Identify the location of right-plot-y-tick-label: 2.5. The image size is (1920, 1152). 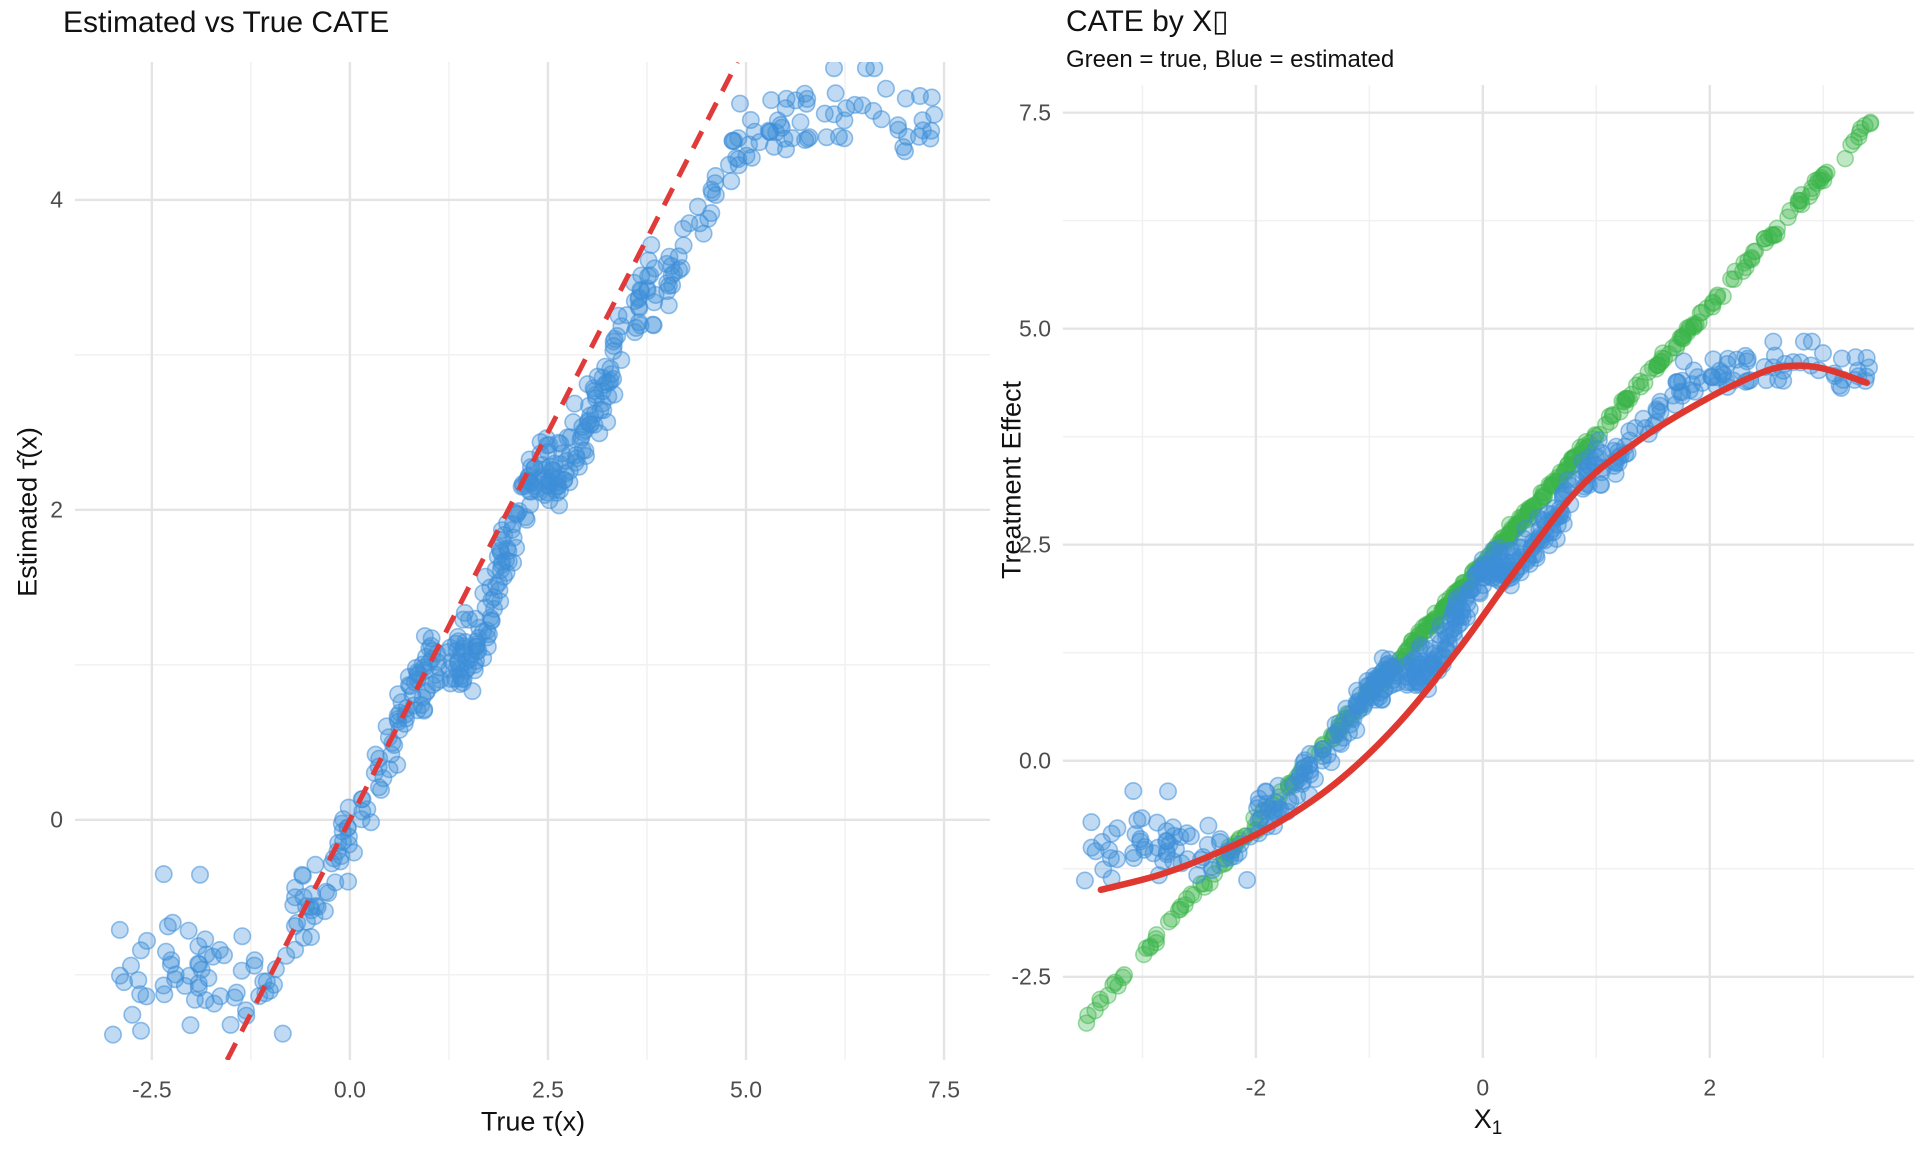
(1035, 544).